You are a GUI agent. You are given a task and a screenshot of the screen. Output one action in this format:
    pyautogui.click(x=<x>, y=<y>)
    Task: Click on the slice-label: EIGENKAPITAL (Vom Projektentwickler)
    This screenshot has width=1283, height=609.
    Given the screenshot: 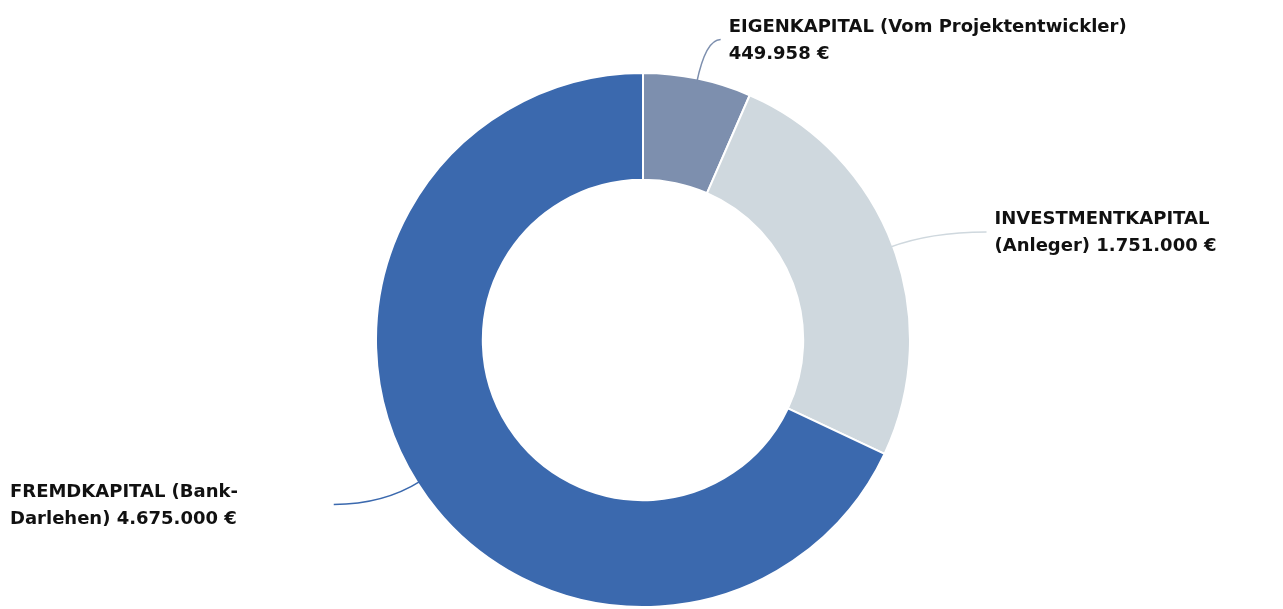 What is the action you would take?
    pyautogui.click(x=927, y=25)
    